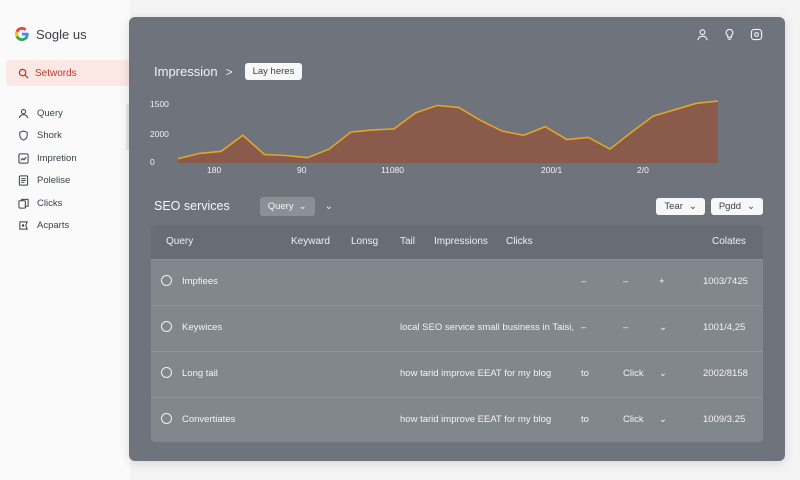 The height and width of the screenshot is (480, 800). I want to click on row-name: Keywices, so click(202, 327).